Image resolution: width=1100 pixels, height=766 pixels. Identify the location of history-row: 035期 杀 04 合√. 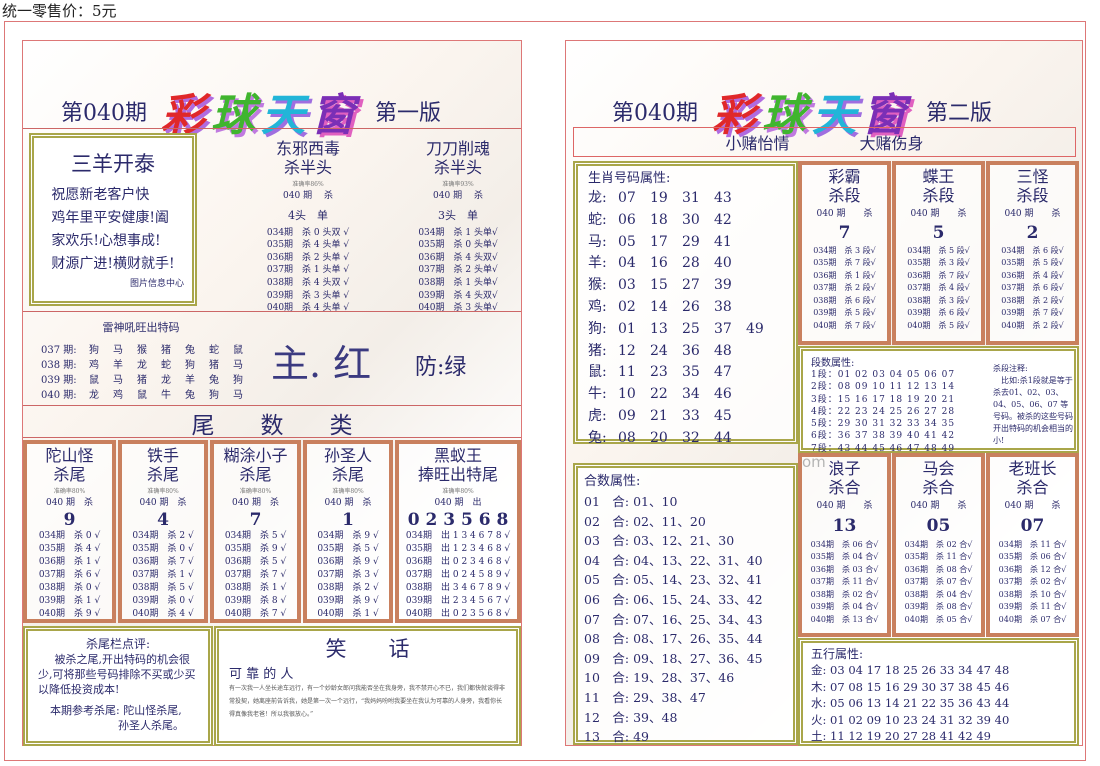
(844, 557).